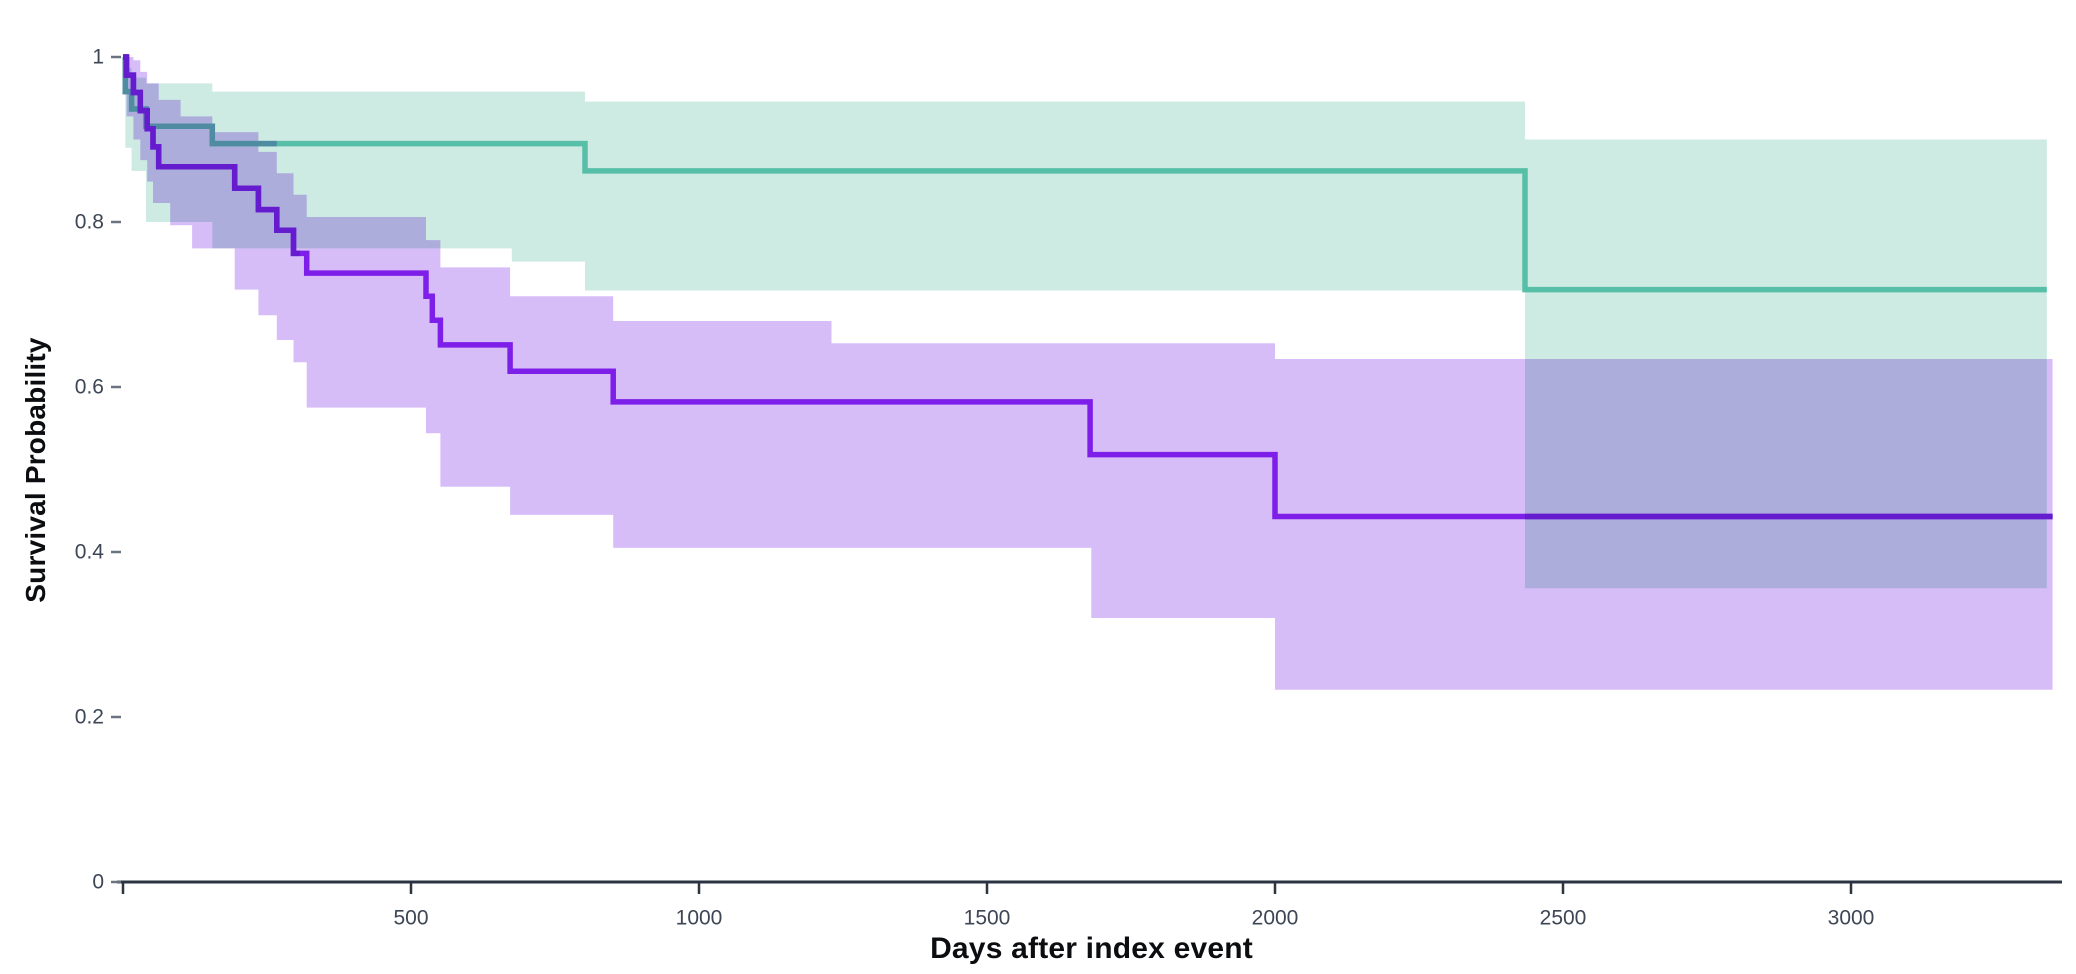 The height and width of the screenshot is (974, 2076). Describe the element at coordinates (1089, 905) in the screenshot. I see `x-axis: 500 1000 1500 2000 2500 3000` at that location.